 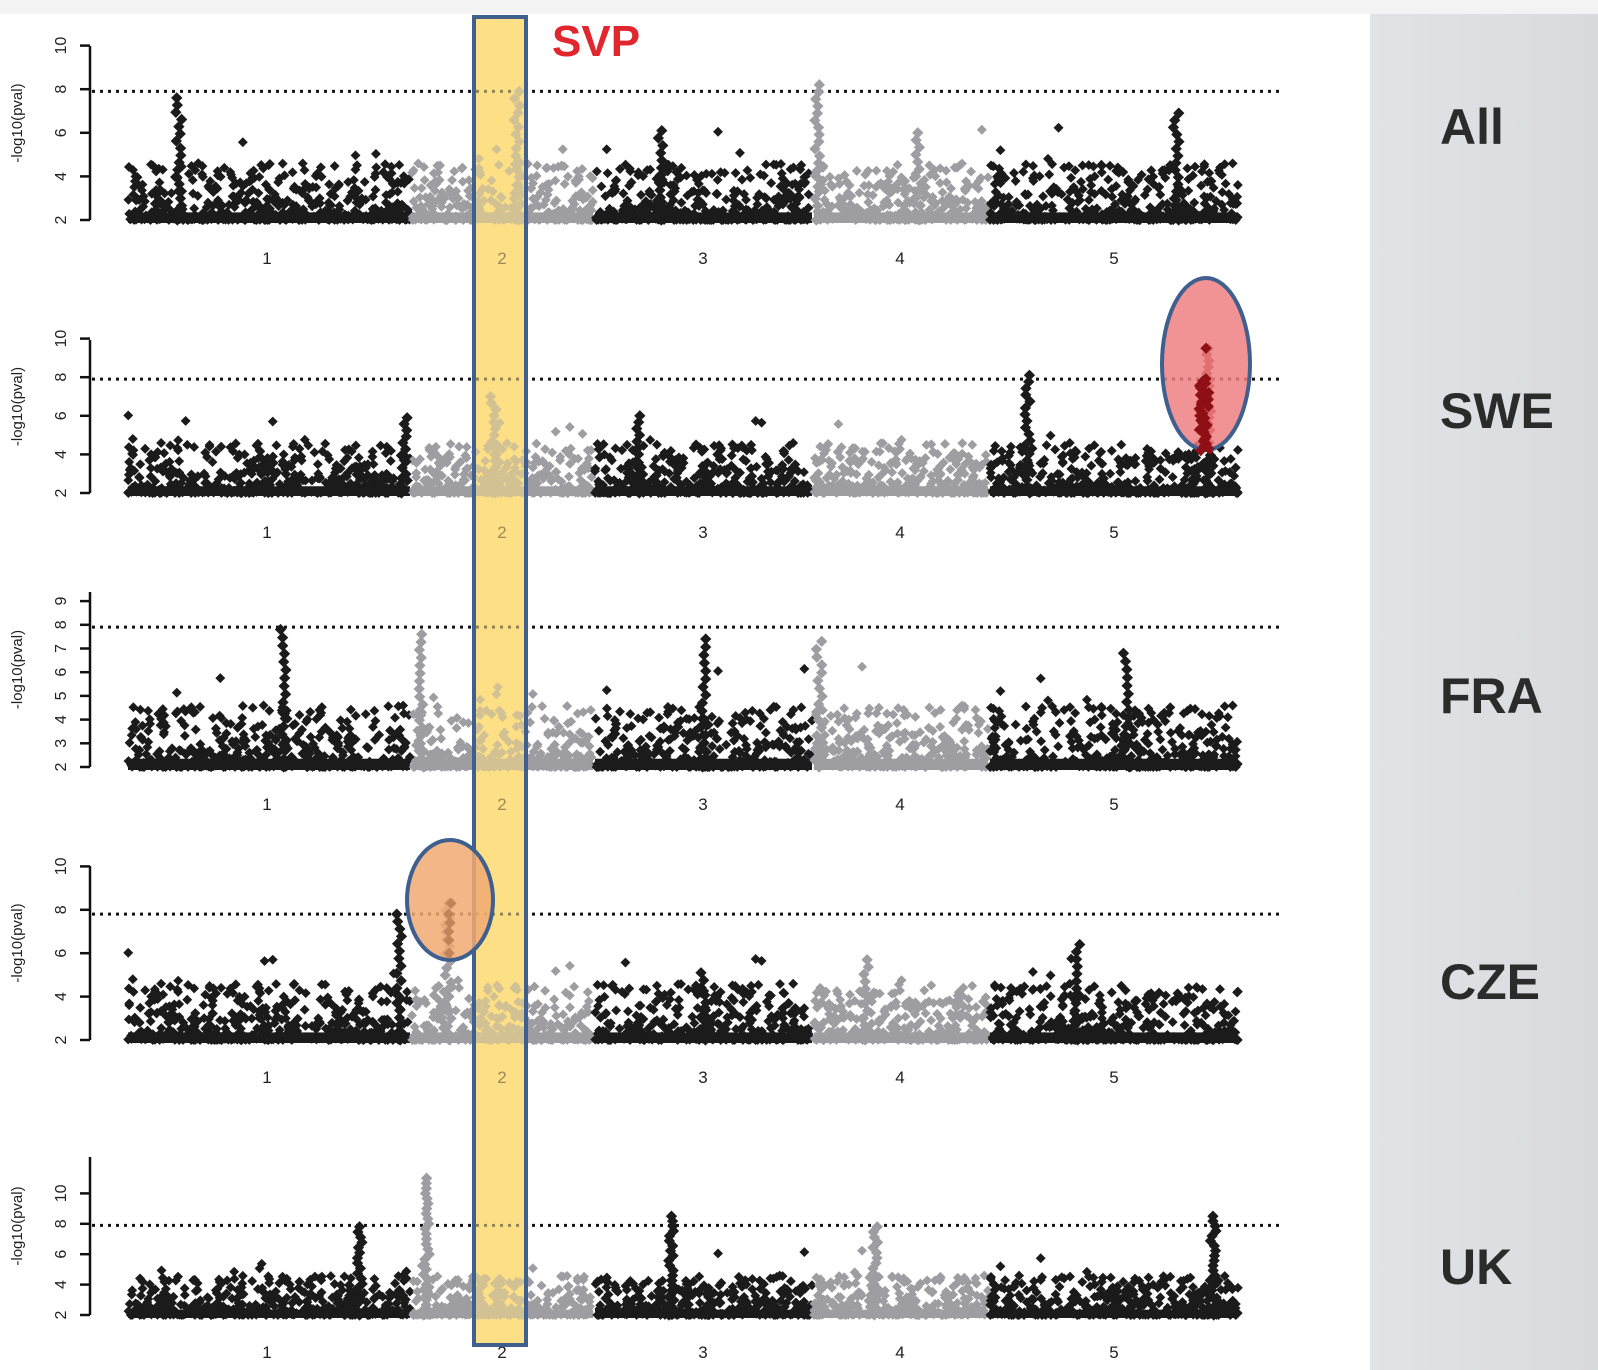 What do you see at coordinates (61, 219) in the screenshot?
I see `y-tick-label: 2` at bounding box center [61, 219].